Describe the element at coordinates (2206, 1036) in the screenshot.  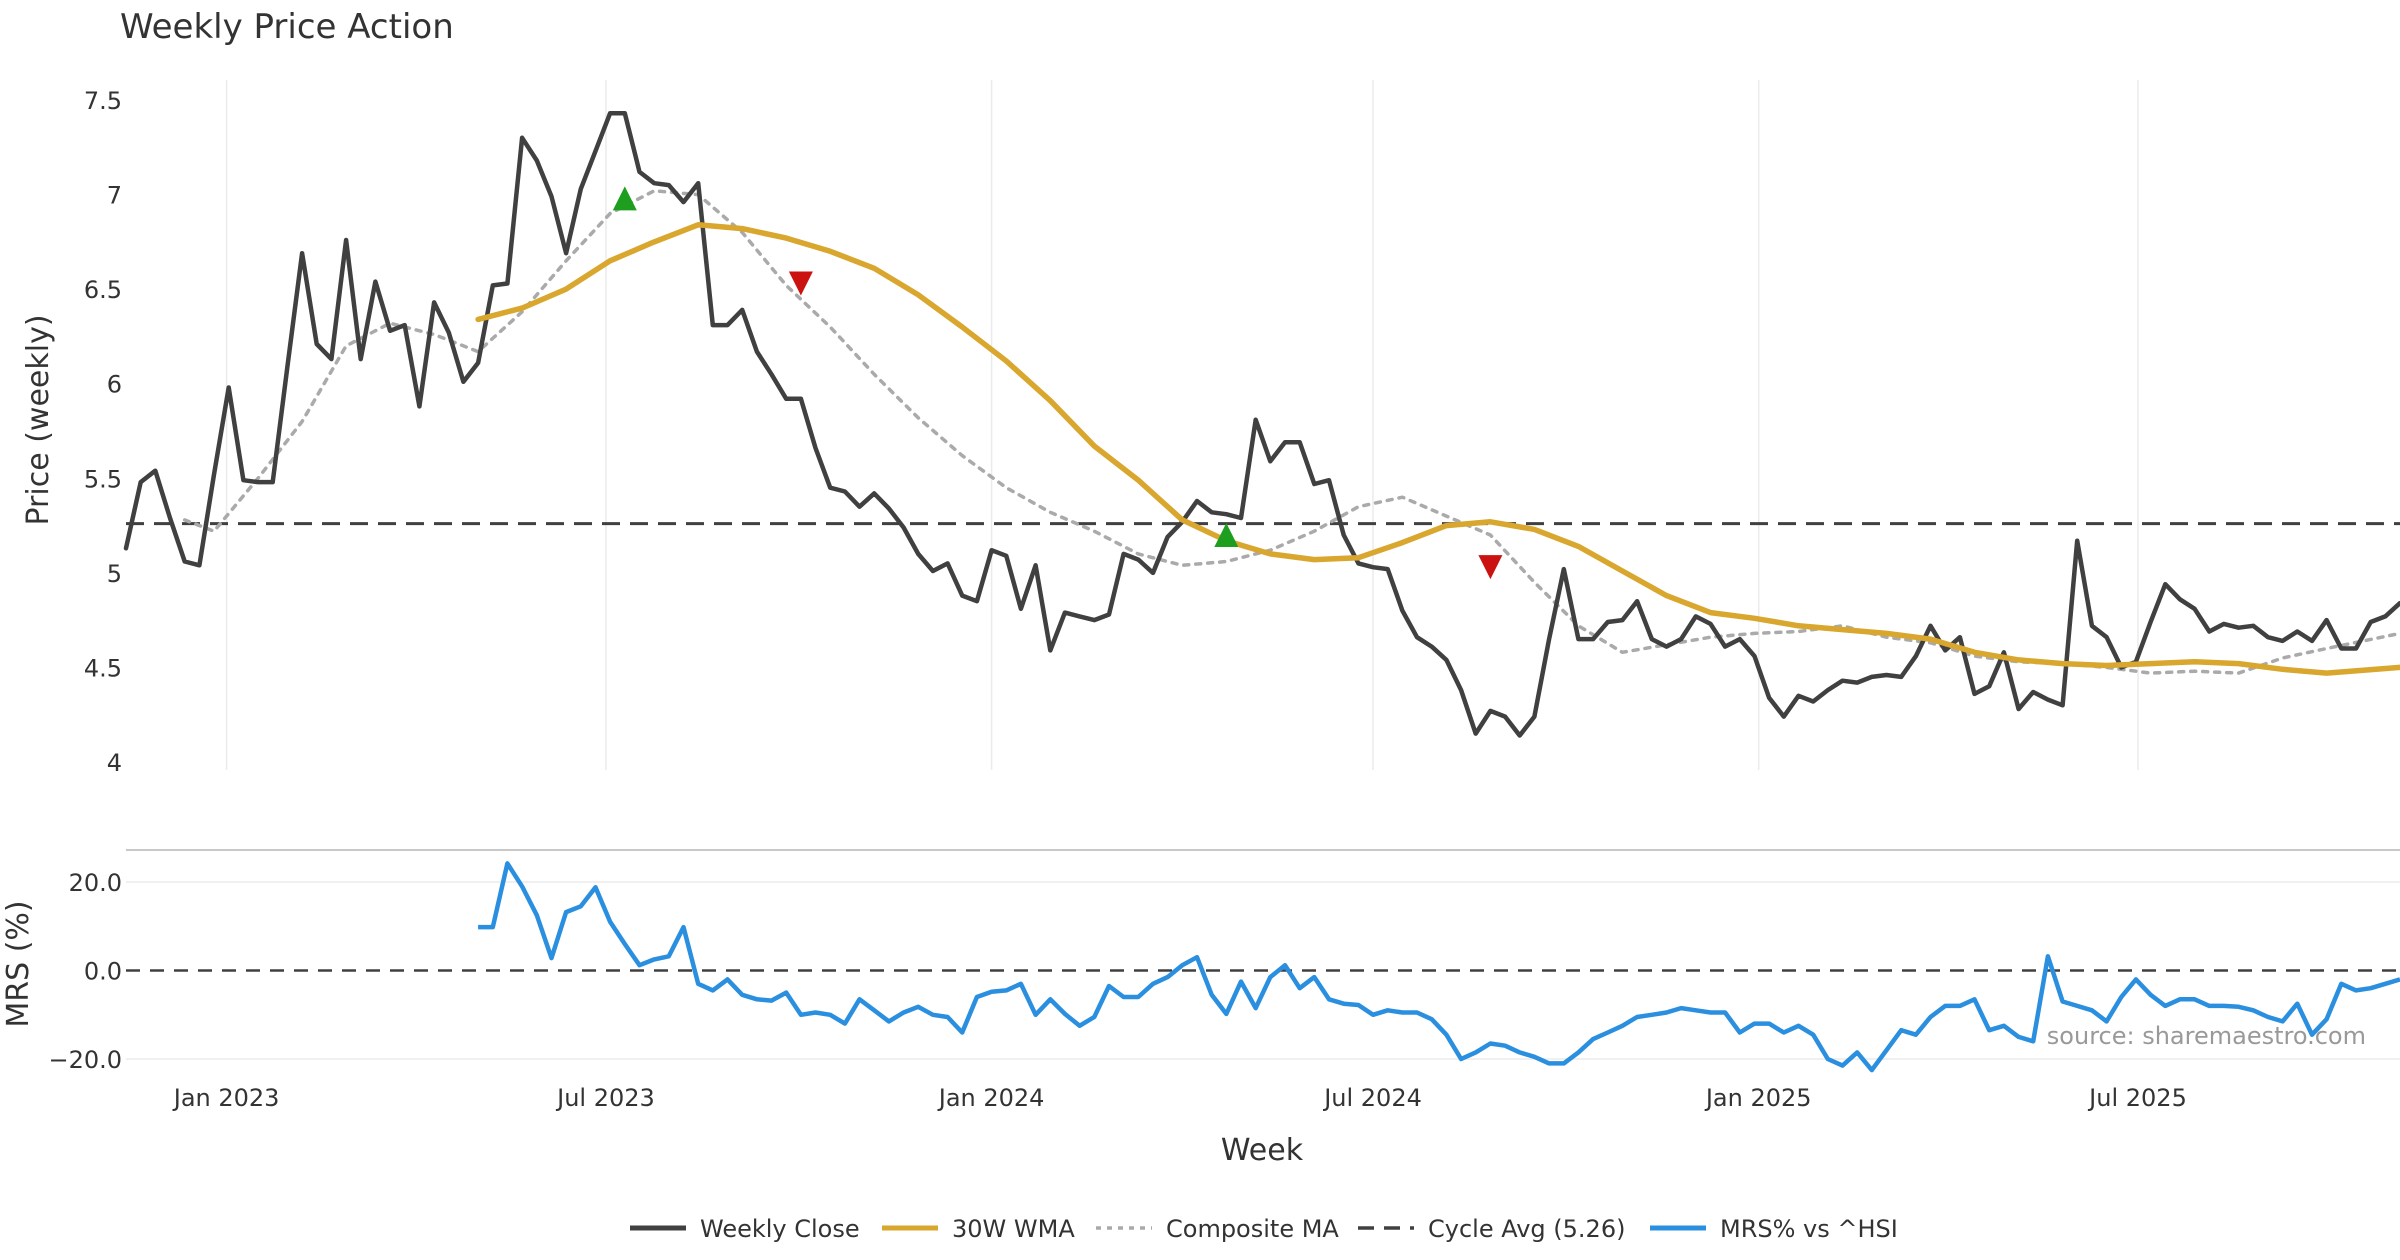
I see `source-label: source: sharemaestro.com` at that location.